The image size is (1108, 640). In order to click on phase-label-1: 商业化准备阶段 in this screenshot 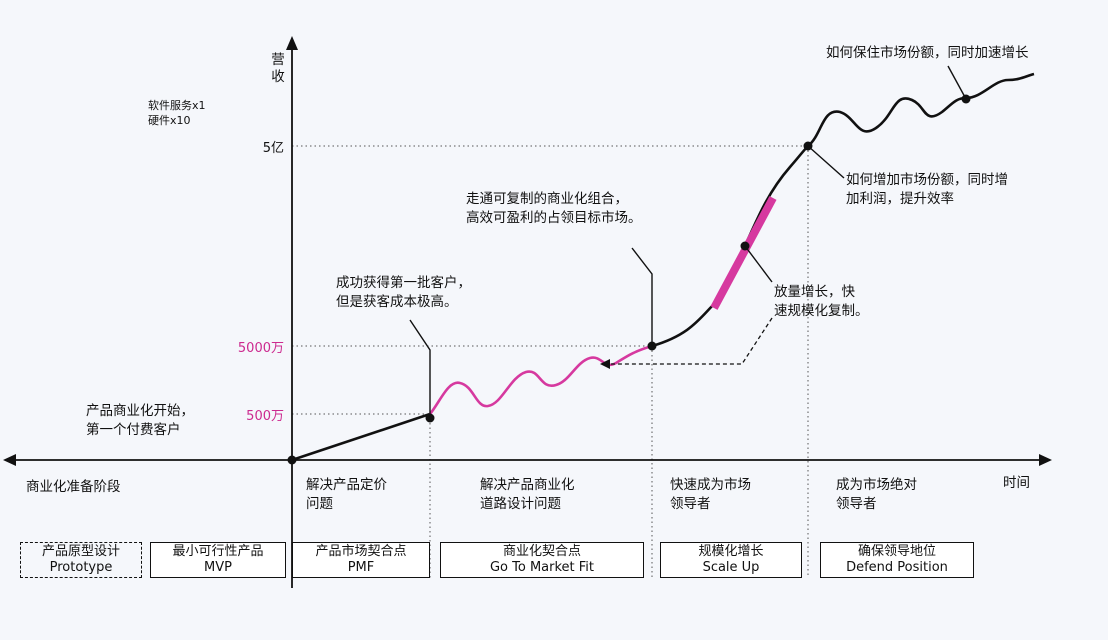, I will do `click(73, 487)`.